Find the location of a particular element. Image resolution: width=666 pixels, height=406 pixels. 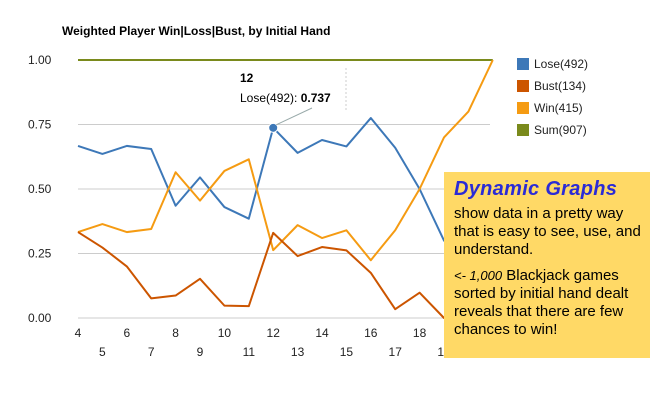

x-tick-label: 18 is located at coordinates (420, 333).